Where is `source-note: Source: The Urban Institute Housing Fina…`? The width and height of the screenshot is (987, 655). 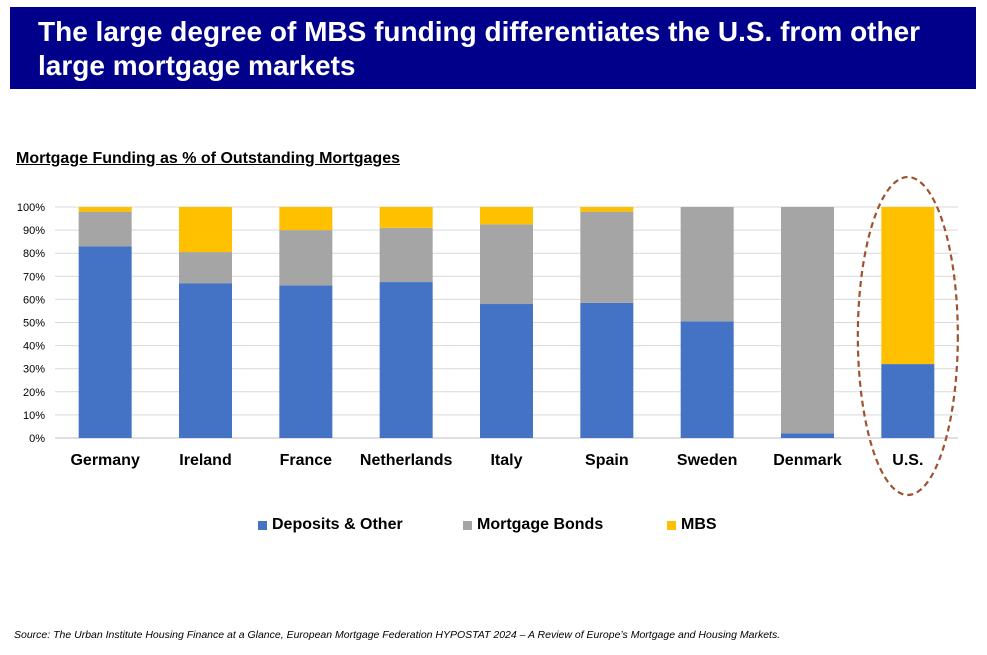
source-note: Source: The Urban Institute Housing Fina… is located at coordinates (397, 635).